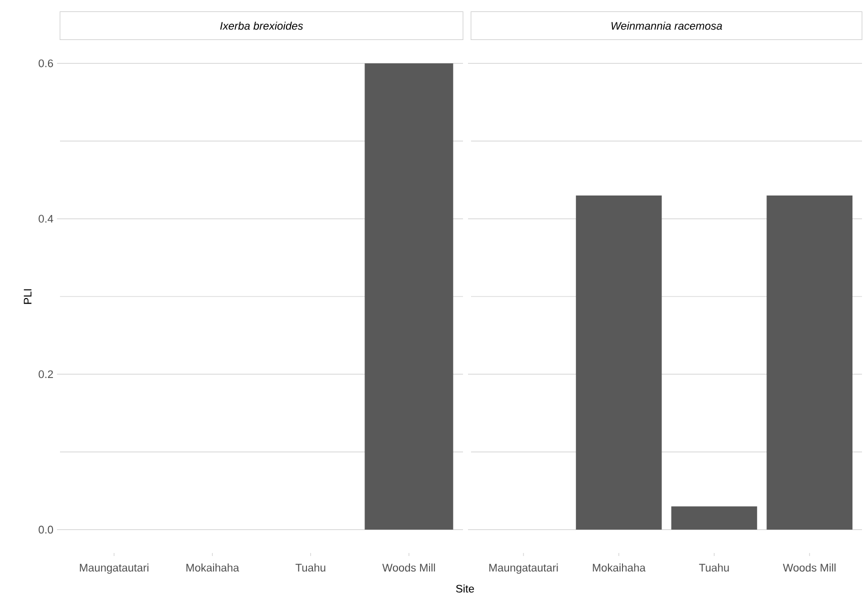  What do you see at coordinates (667, 26) in the screenshot?
I see `chart-title: Weinmannia racemosa` at bounding box center [667, 26].